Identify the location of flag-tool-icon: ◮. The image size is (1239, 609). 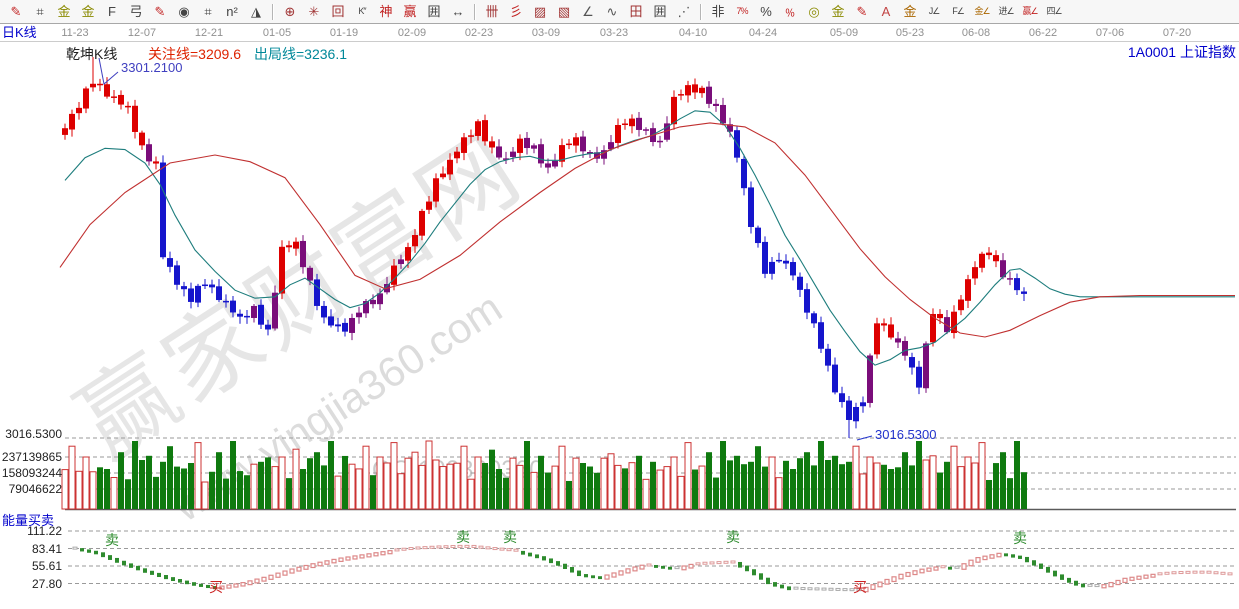
(256, 11).